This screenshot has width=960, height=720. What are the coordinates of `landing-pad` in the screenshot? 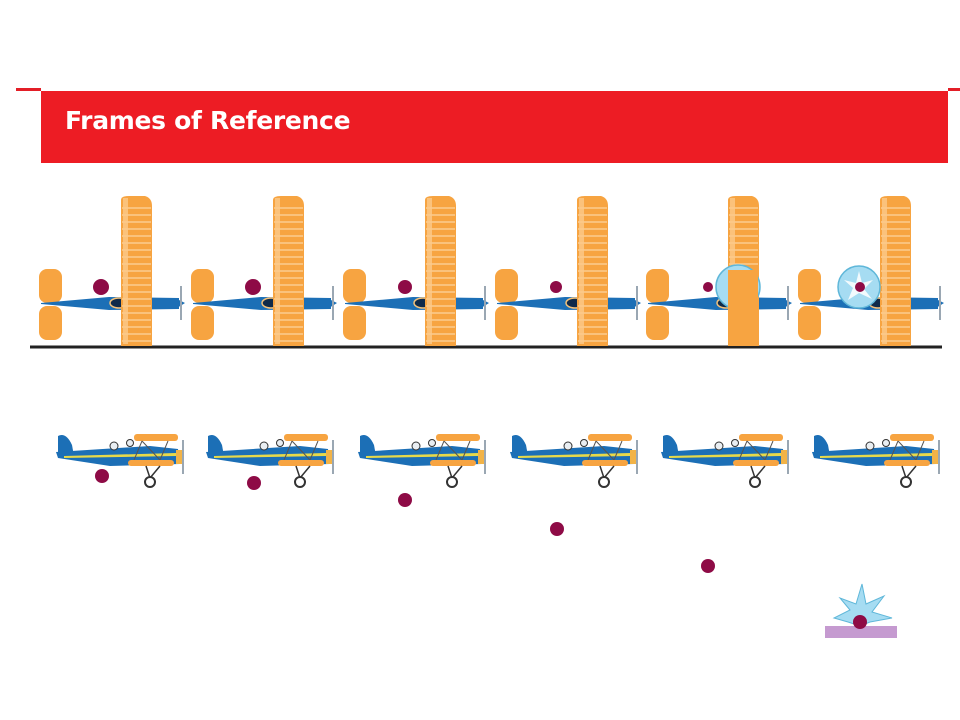 It's located at (861, 632).